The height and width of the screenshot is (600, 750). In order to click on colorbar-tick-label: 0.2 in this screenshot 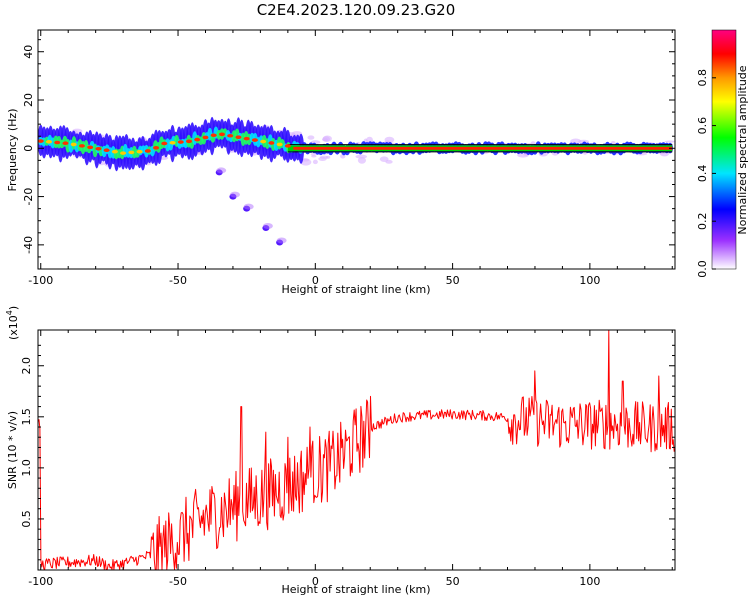, I will do `click(702, 221)`.